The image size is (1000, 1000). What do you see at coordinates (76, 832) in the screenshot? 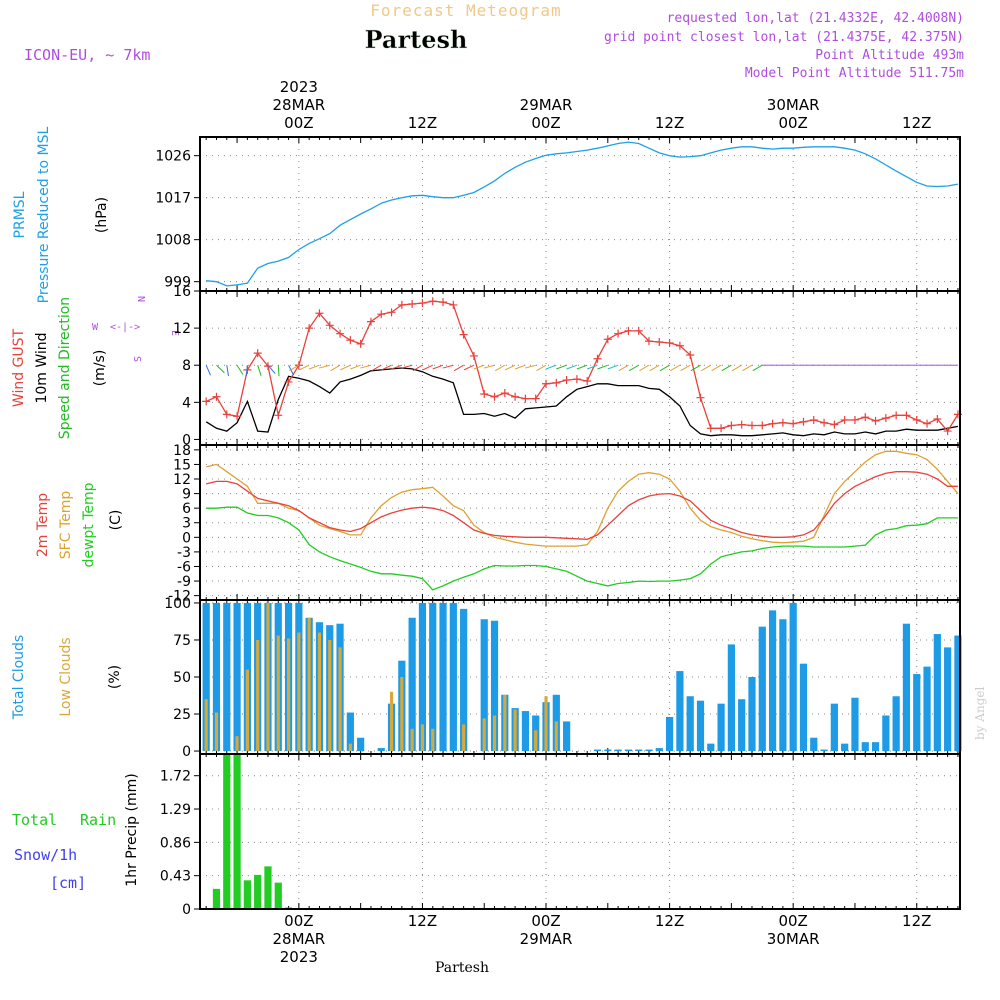
I see `precip-panel-labels: Total Rain Snow/1h [cm] 1hr Precip (mm)` at bounding box center [76, 832].